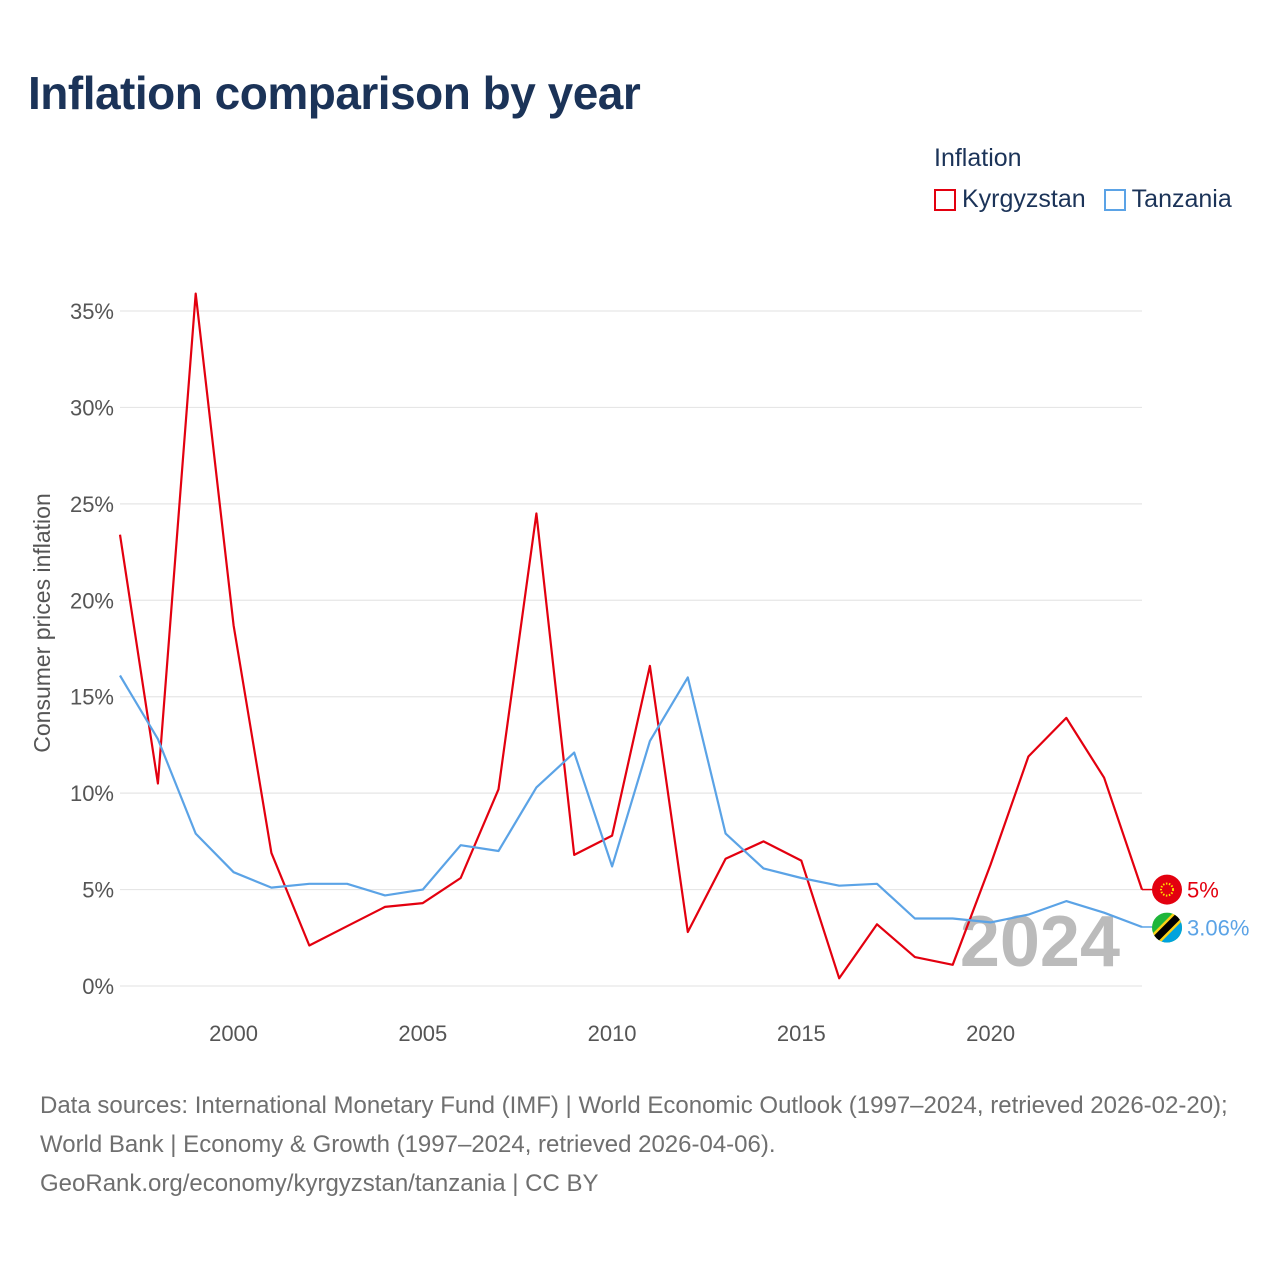 This screenshot has height=1280, width=1280. Describe the element at coordinates (92, 311) in the screenshot. I see `y-tick-label: 35%` at that location.